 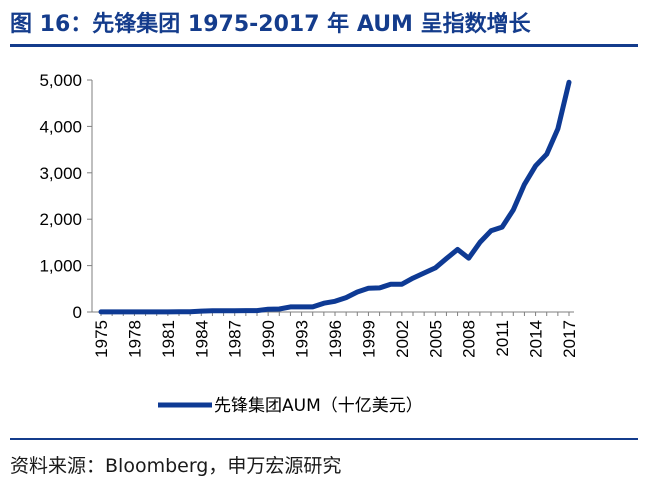 What do you see at coordinates (176, 466) in the screenshot?
I see `source-note: 资料来源：Bloomberg，申万宏源研究` at bounding box center [176, 466].